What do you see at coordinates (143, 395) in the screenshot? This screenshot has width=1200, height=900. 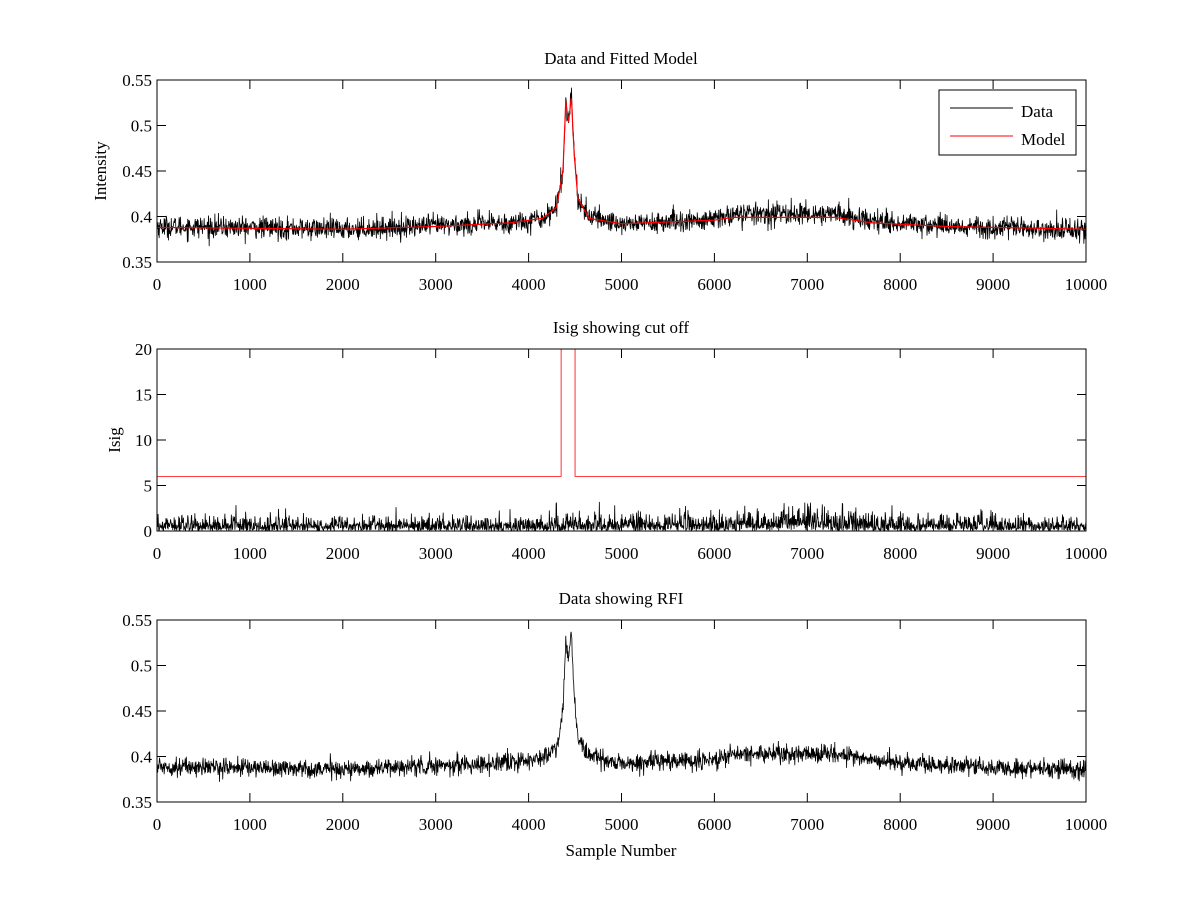 I see `y-tick-label: 15` at bounding box center [143, 395].